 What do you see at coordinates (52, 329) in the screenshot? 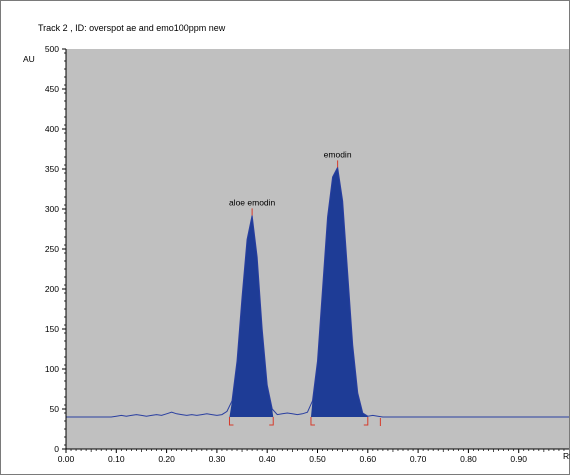
I see `y-tick-label: 150` at bounding box center [52, 329].